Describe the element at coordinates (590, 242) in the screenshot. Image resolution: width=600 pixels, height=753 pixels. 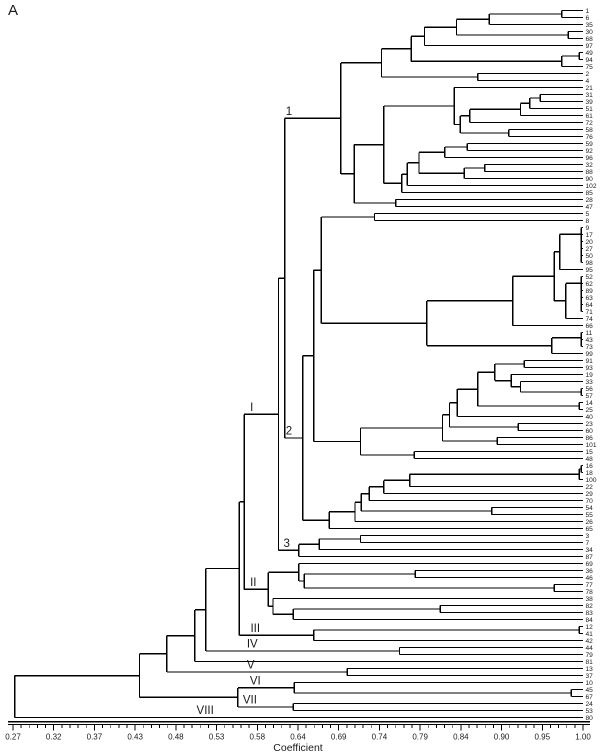
I see `leaf-label: 20` at that location.